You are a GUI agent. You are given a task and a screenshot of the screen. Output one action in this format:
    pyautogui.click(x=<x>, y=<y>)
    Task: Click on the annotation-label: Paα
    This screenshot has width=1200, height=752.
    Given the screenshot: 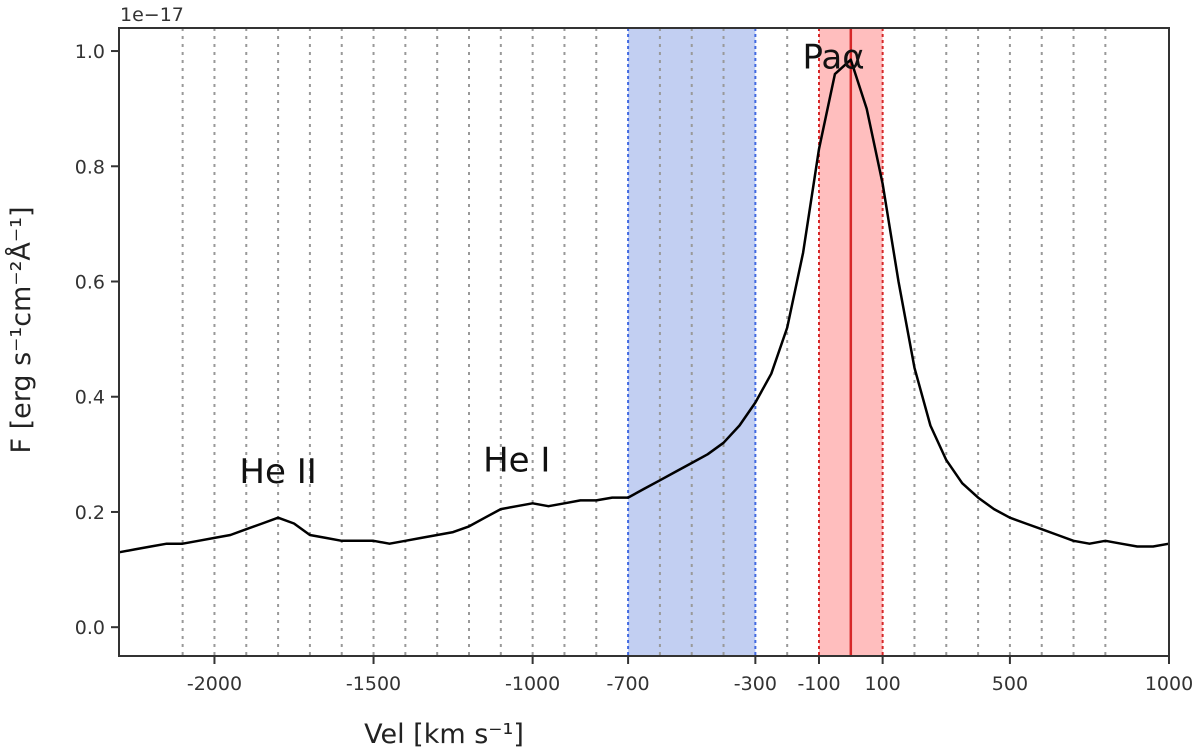 What is the action you would take?
    pyautogui.click(x=833, y=57)
    